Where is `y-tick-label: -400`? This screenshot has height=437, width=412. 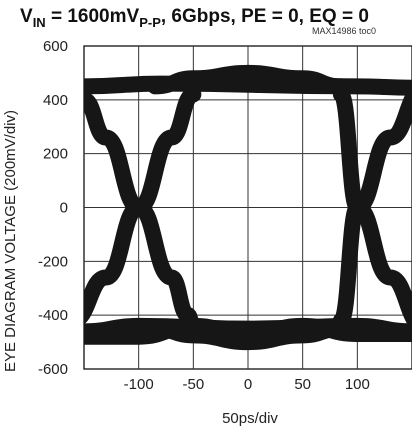
y-tick-label: -400 is located at coordinates (53, 315).